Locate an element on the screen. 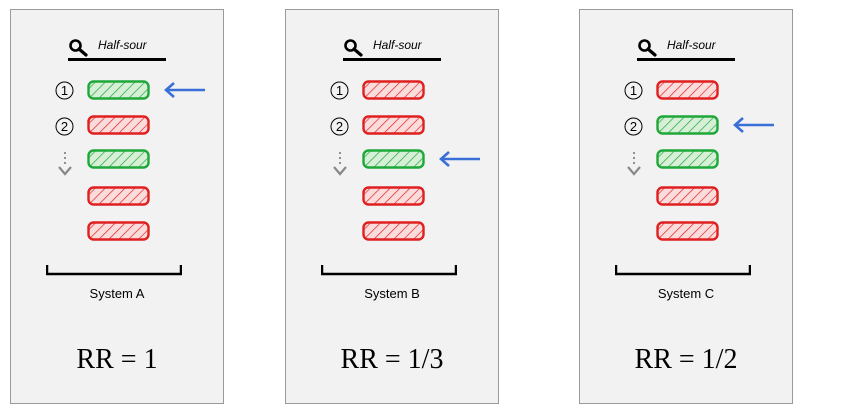  rr-value: RR = 1/2 is located at coordinates (686, 359).